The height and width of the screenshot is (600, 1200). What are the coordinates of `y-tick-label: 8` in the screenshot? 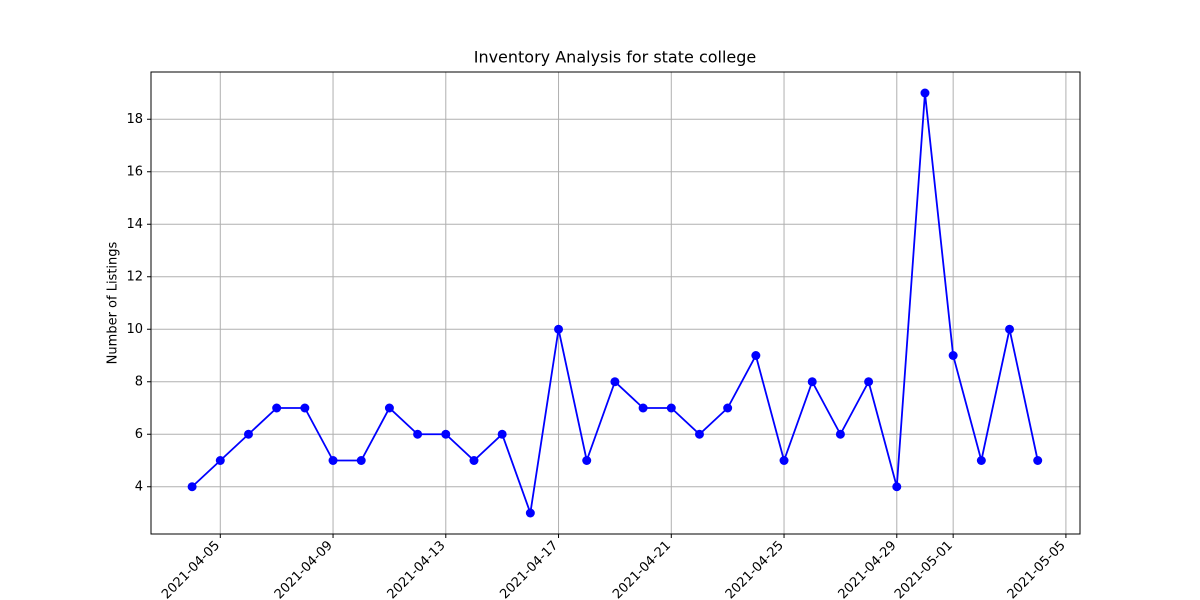 It's located at (139, 381).